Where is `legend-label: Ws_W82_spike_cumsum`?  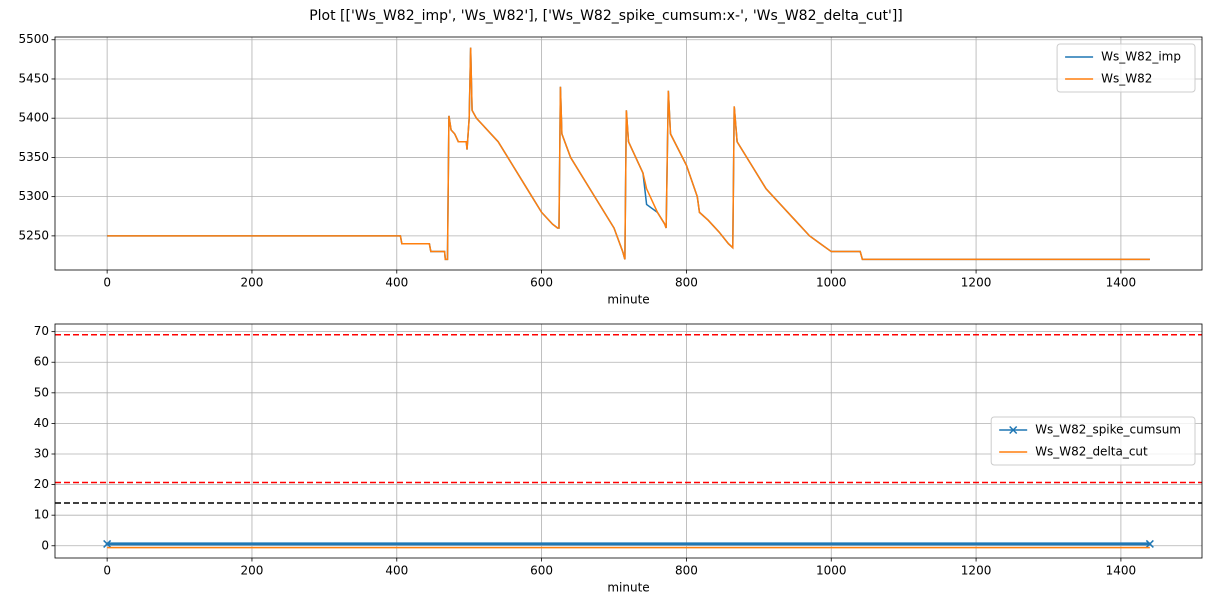 legend-label: Ws_W82_spike_cumsum is located at coordinates (1108, 430).